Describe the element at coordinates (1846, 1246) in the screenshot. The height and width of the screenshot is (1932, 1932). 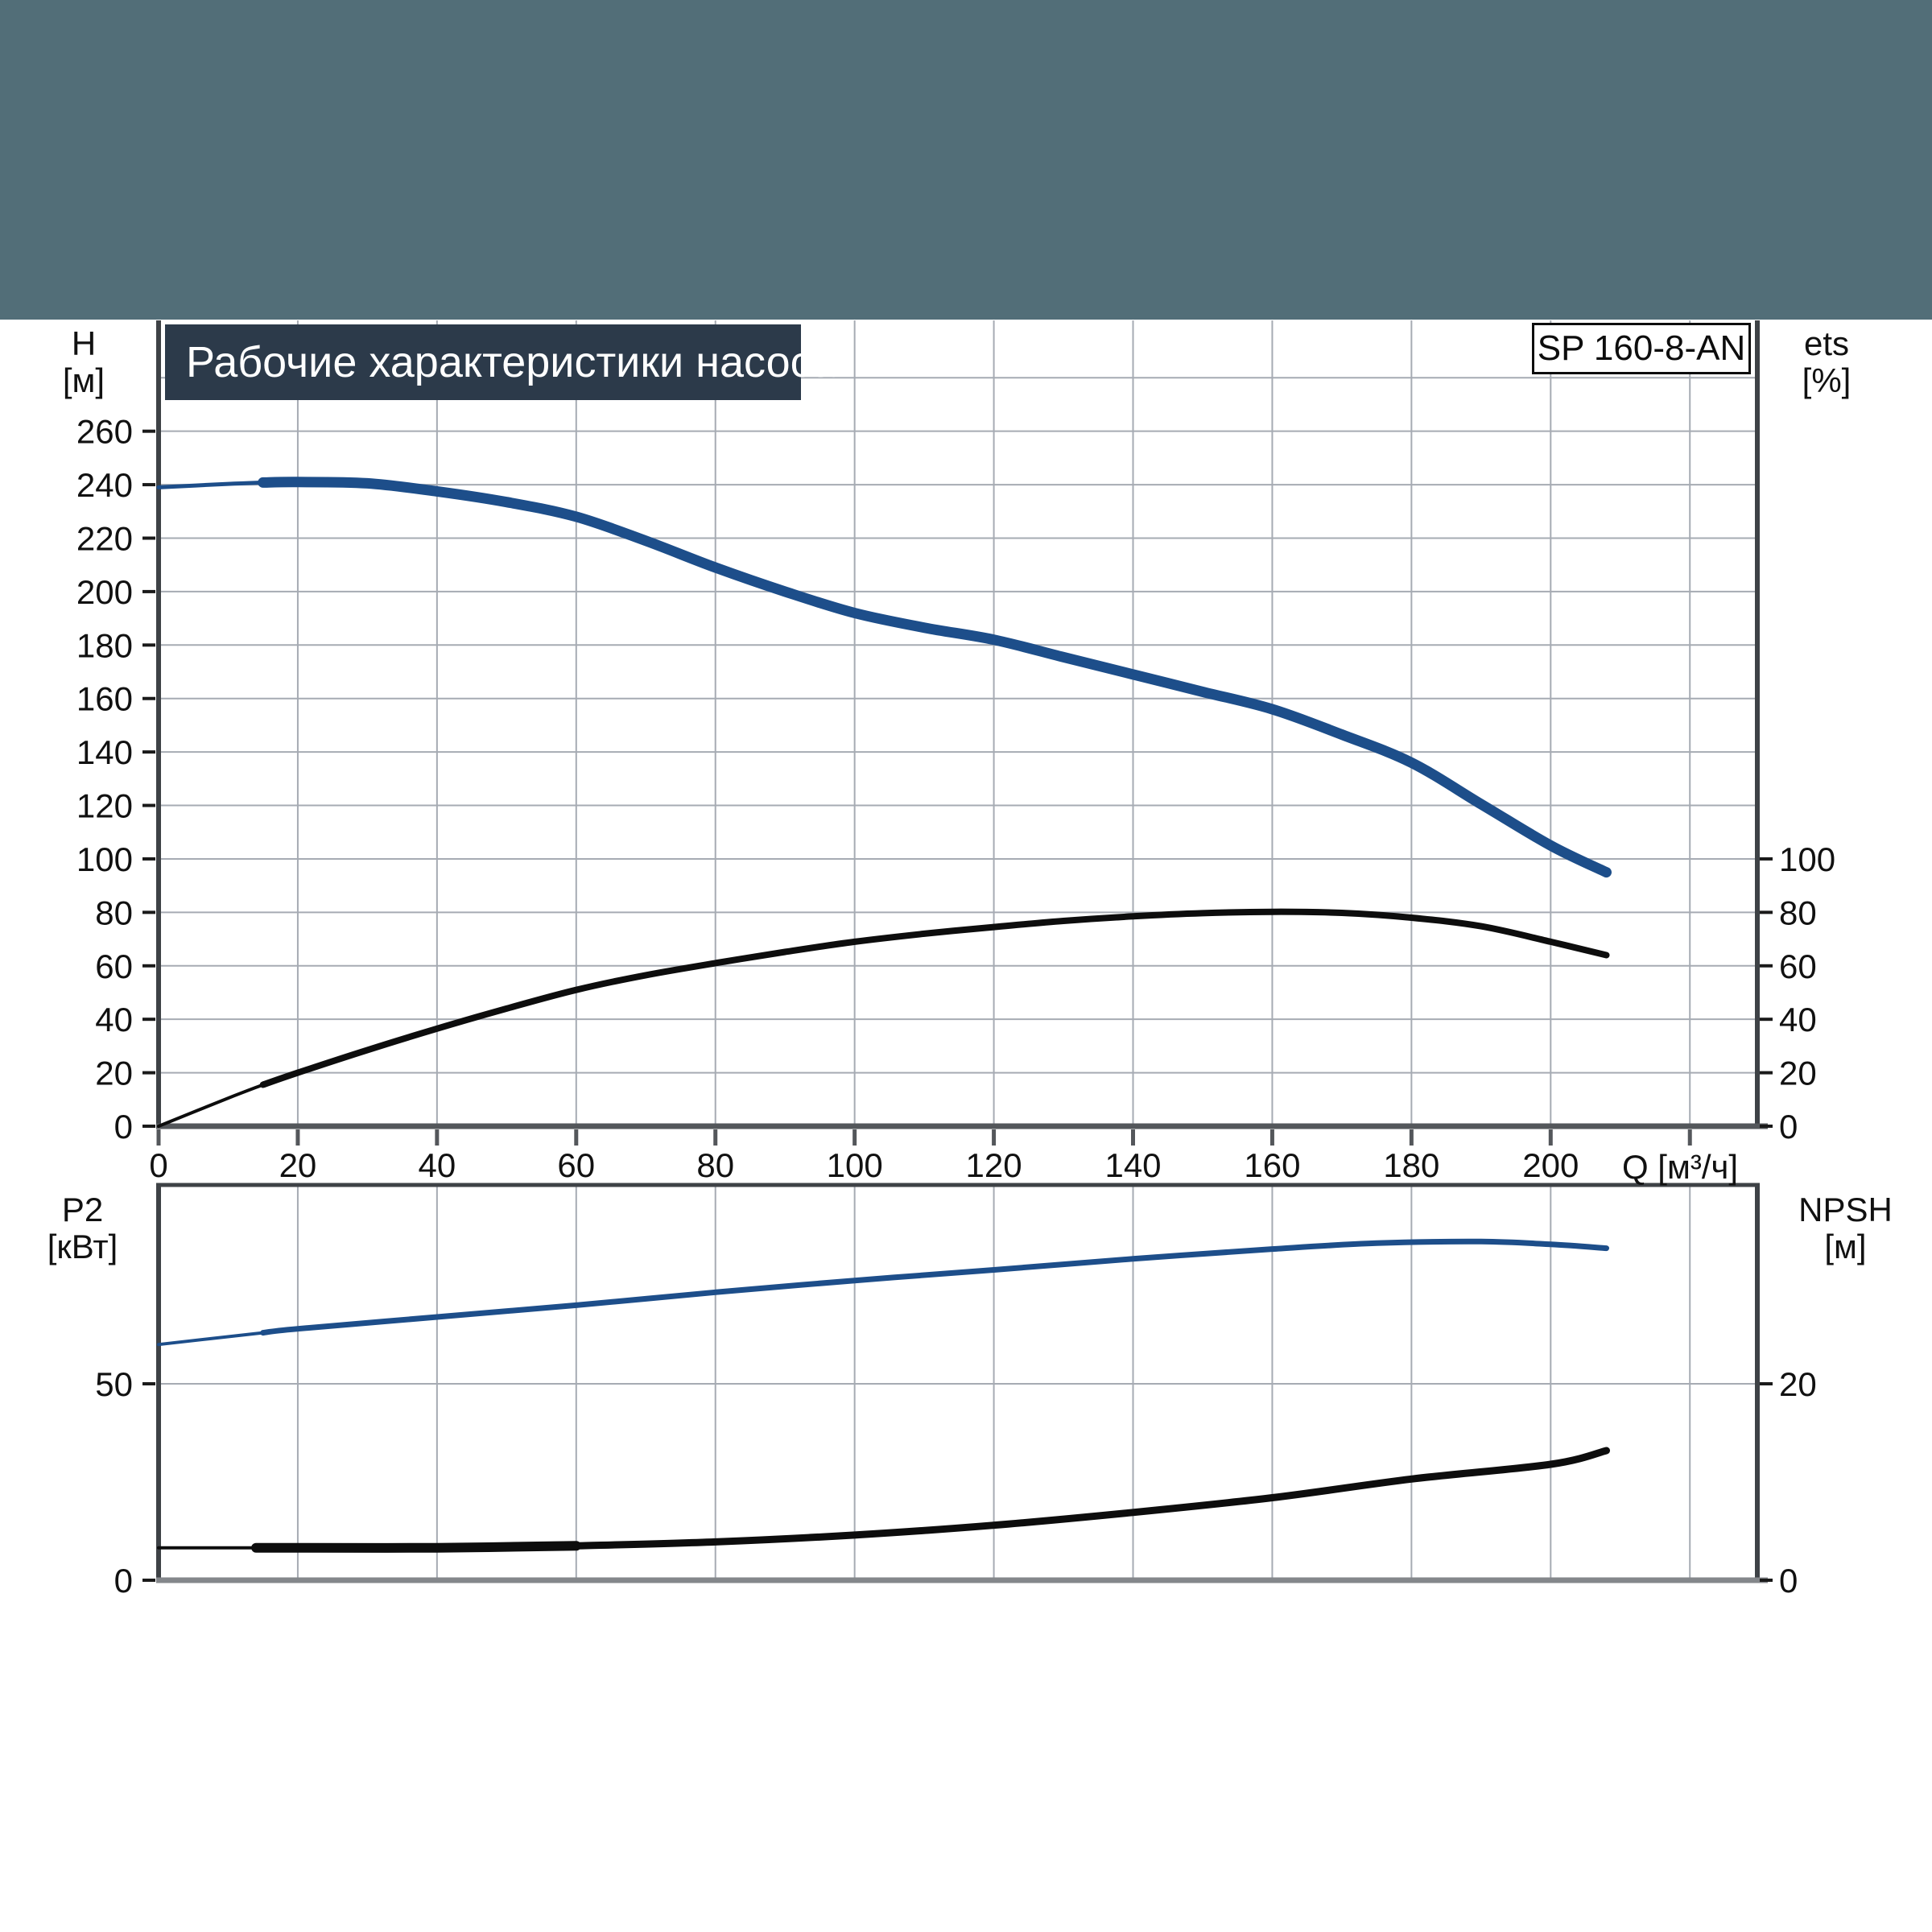
I see `npsh-axis-unit: [м]` at that location.